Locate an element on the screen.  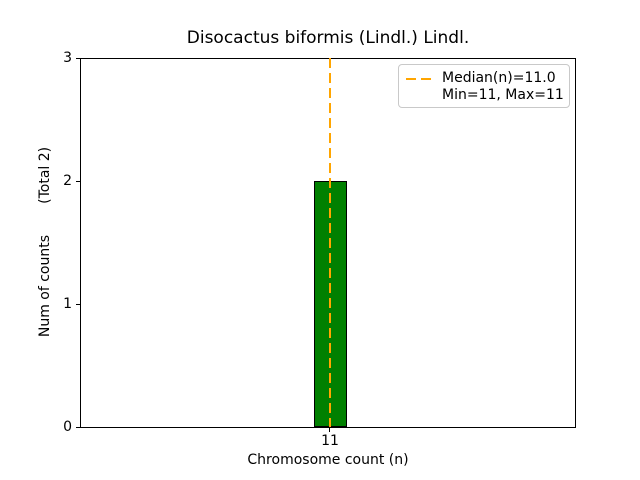
legend-empty-sample is located at coordinates (418, 96).